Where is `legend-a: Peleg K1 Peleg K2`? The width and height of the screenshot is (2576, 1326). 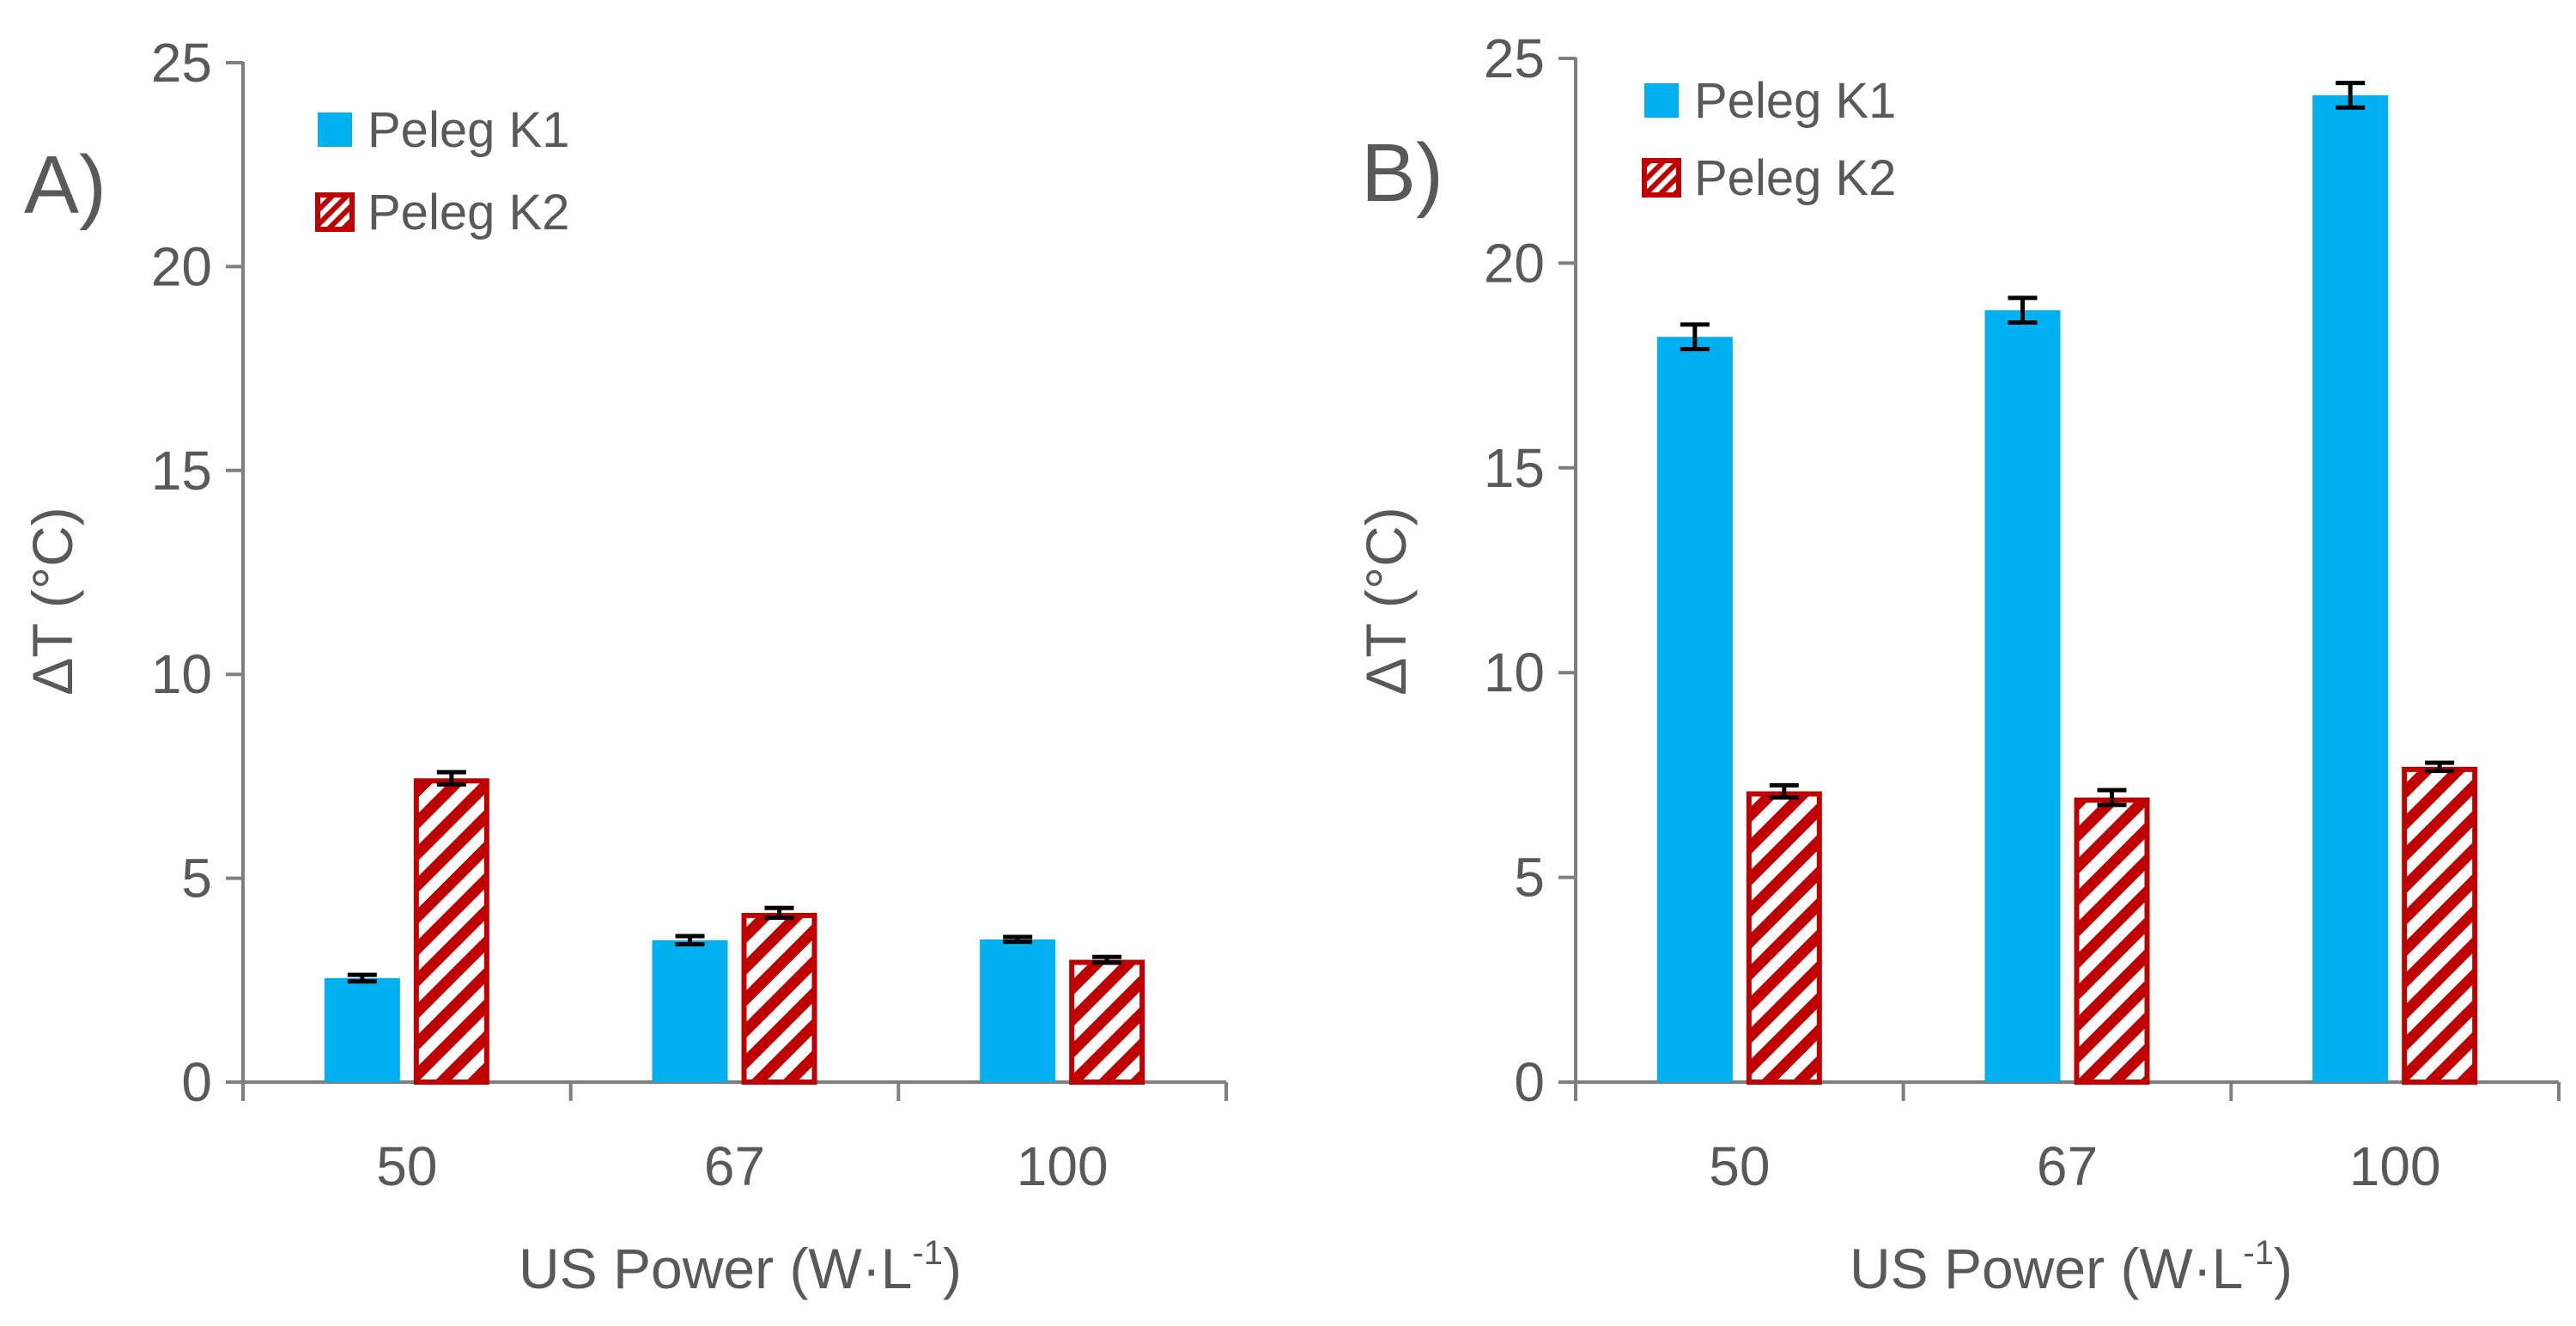
legend-a: Peleg K1 Peleg K2 is located at coordinates (442, 171).